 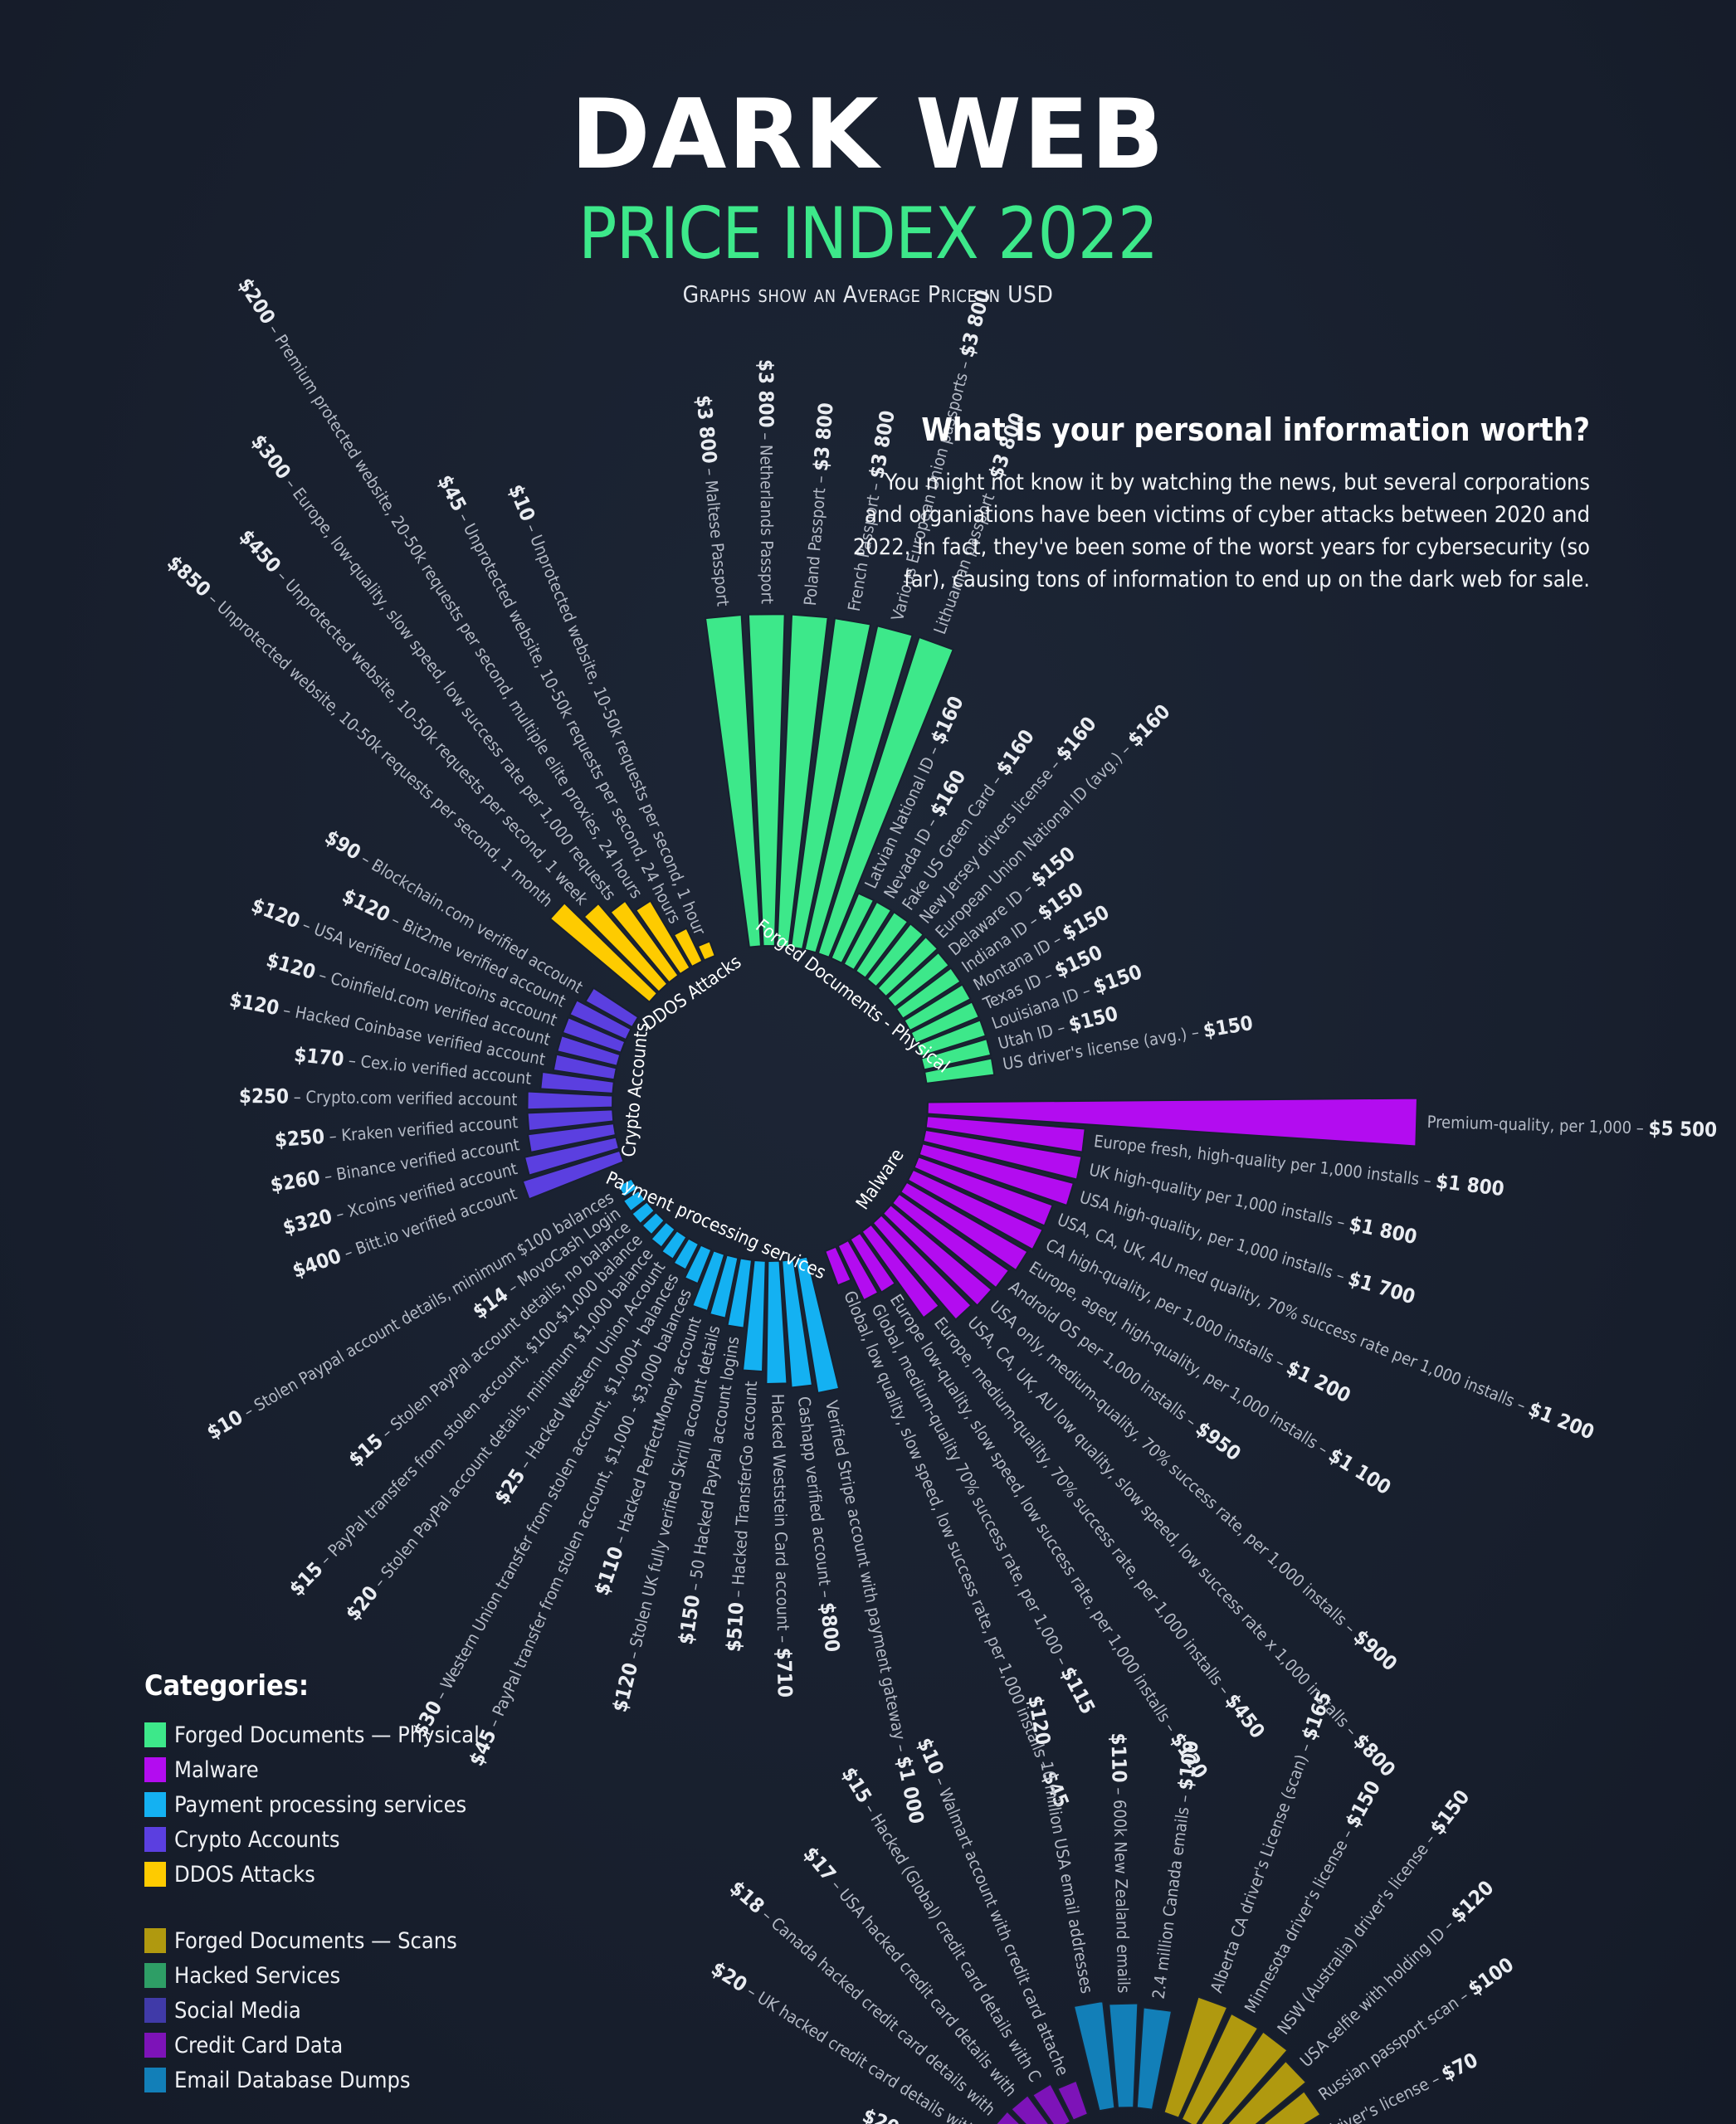 I want to click on legend-item: Crypto Accounts, so click(x=312, y=1839).